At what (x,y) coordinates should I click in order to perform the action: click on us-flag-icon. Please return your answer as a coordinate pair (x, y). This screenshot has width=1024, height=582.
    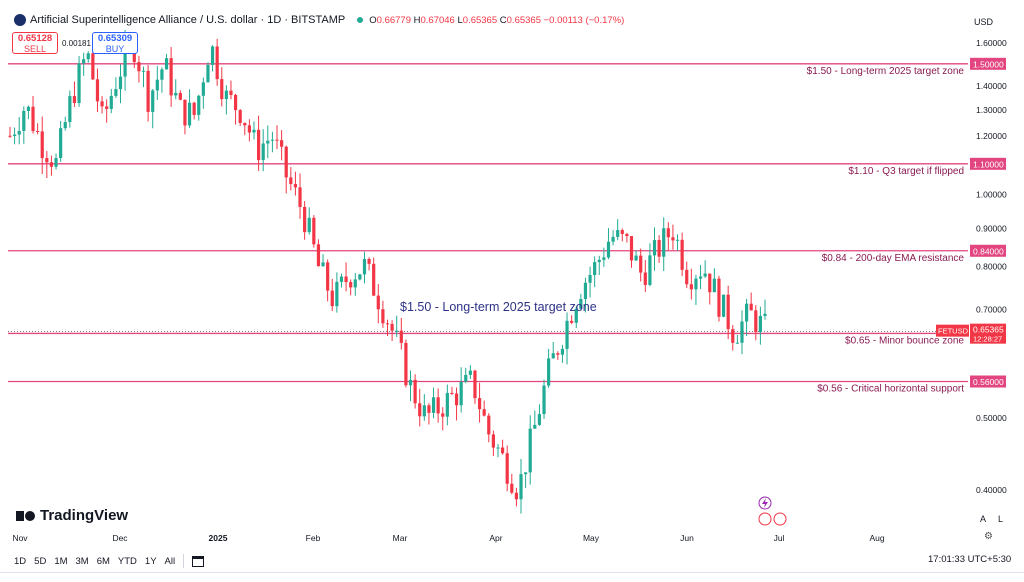
    Looking at the image, I should click on (780, 519).